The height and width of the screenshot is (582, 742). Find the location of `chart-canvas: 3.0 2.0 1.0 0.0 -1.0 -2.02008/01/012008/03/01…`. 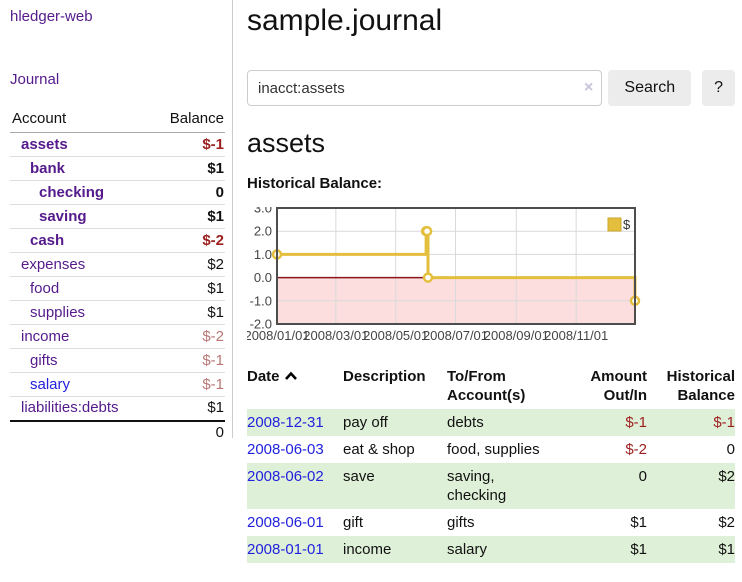

chart-canvas: 3.0 2.0 1.0 0.0 -1.0 -2.02008/01/012008/03/01… is located at coordinates (442, 272).